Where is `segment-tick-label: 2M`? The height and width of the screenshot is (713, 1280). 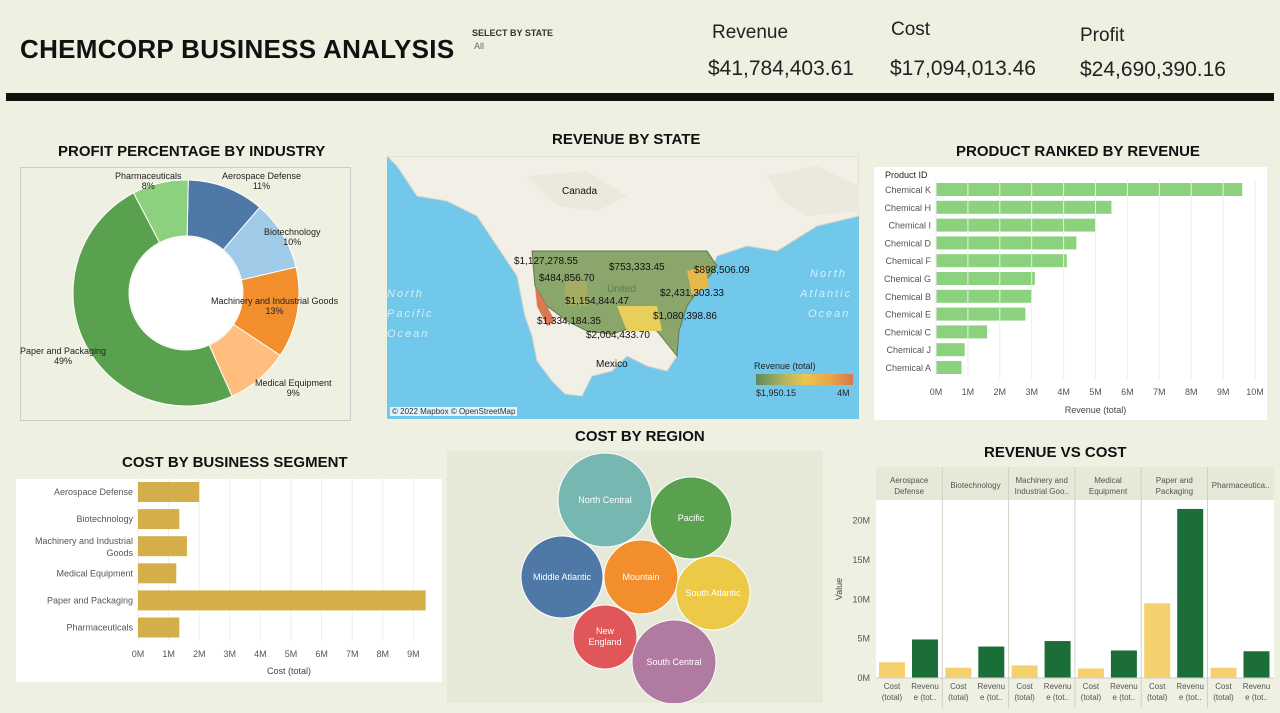 segment-tick-label: 2M is located at coordinates (199, 654).